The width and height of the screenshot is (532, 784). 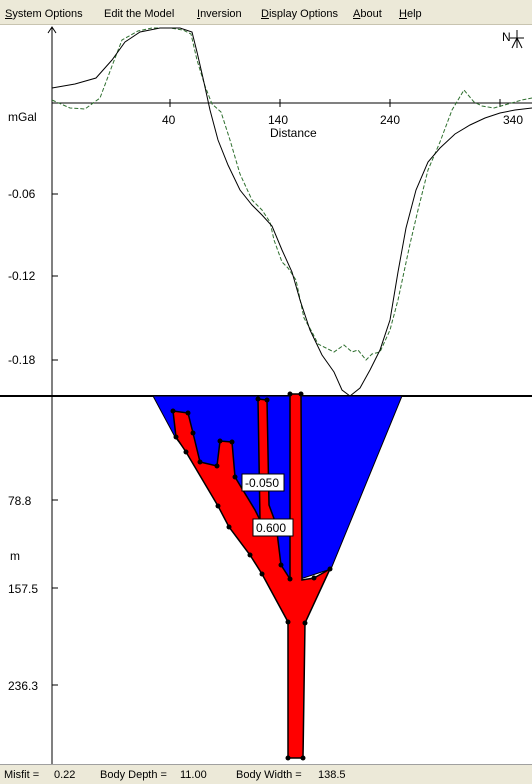 I want to click on menu-accelerator: D, so click(x=265, y=14).